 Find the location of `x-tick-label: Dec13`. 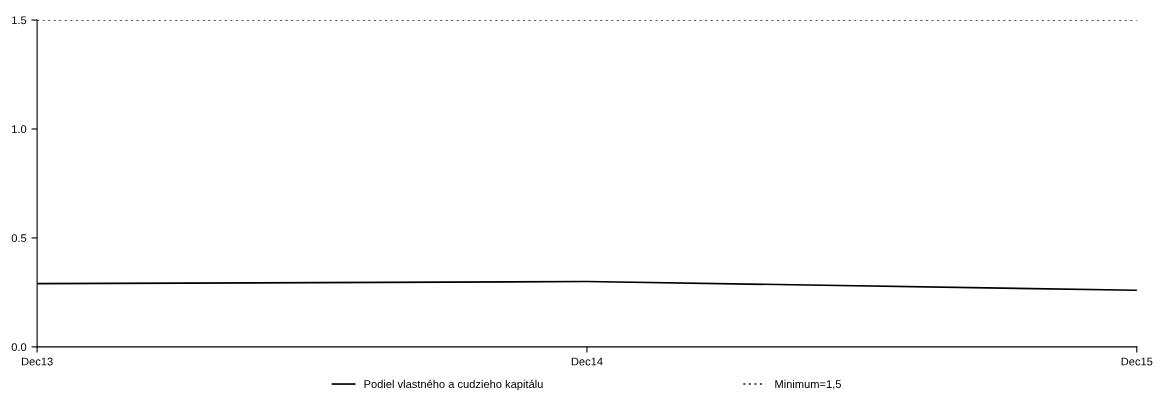

x-tick-label: Dec13 is located at coordinates (37, 361).